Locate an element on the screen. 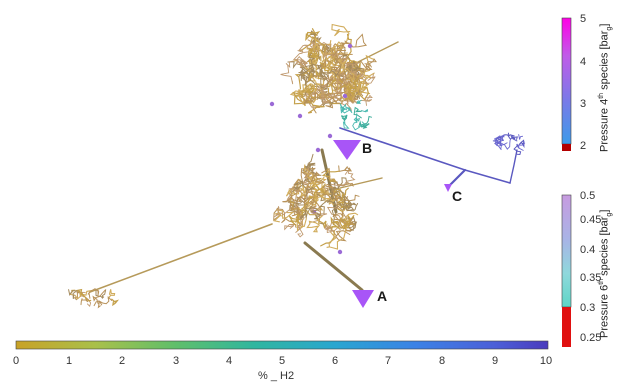 The image size is (625, 382). trunk-eastspur is located at coordinates (361, 183).